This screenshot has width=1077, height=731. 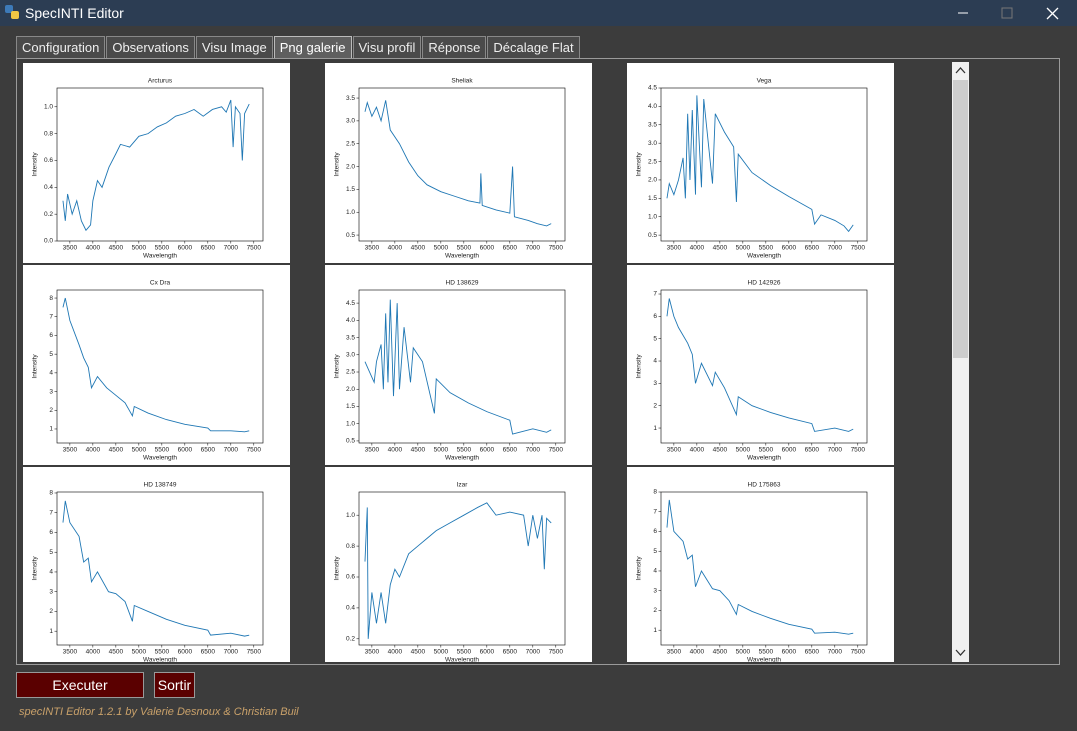 What do you see at coordinates (960, 219) in the screenshot?
I see `scroll-thumb` at bounding box center [960, 219].